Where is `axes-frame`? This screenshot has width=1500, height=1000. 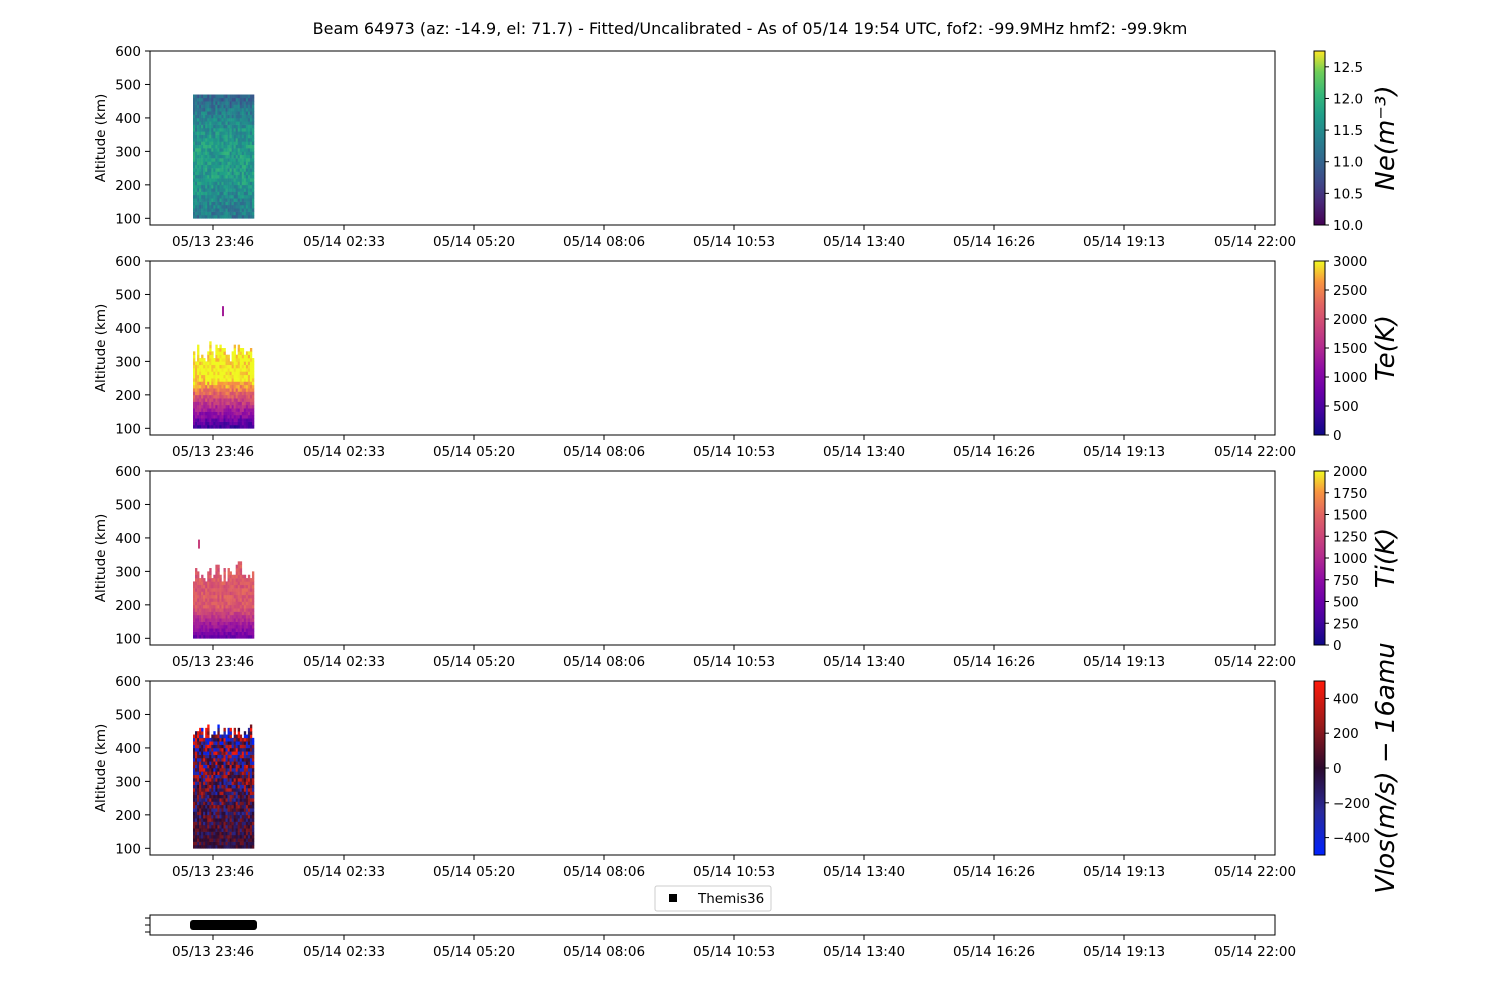
axes-frame is located at coordinates (712, 768).